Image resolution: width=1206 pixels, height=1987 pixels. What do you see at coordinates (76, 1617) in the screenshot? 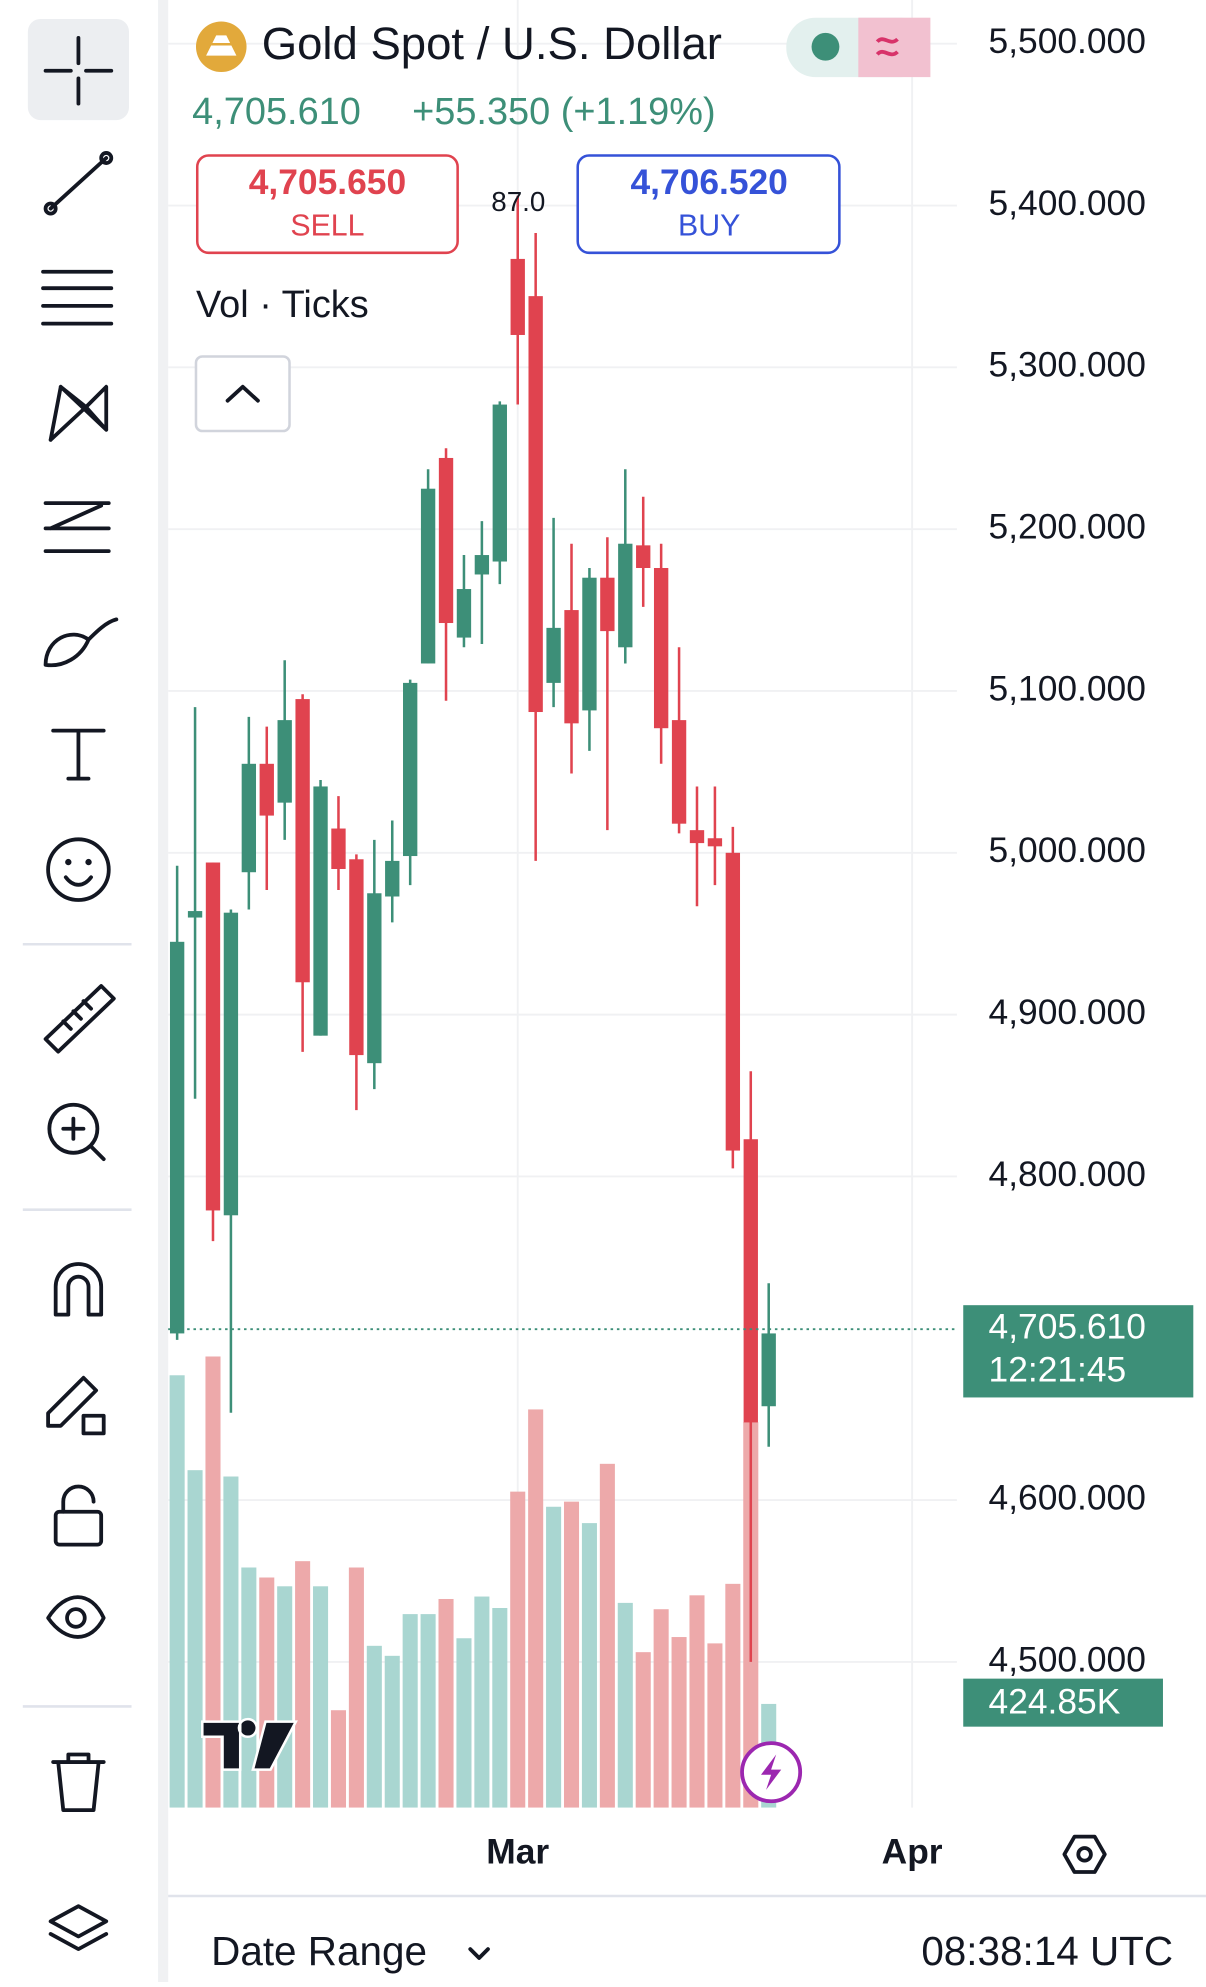
I see `eye-icon` at bounding box center [76, 1617].